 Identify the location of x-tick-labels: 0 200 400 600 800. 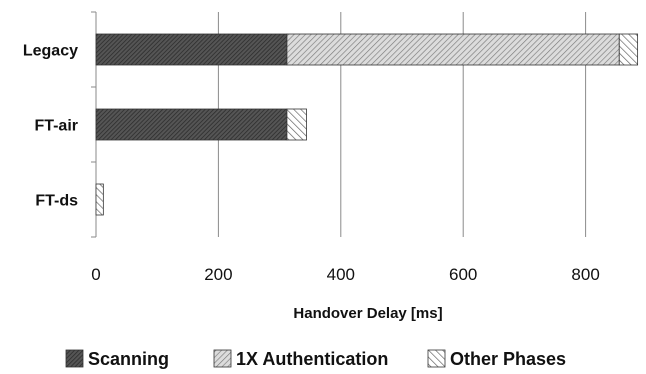
(345, 274).